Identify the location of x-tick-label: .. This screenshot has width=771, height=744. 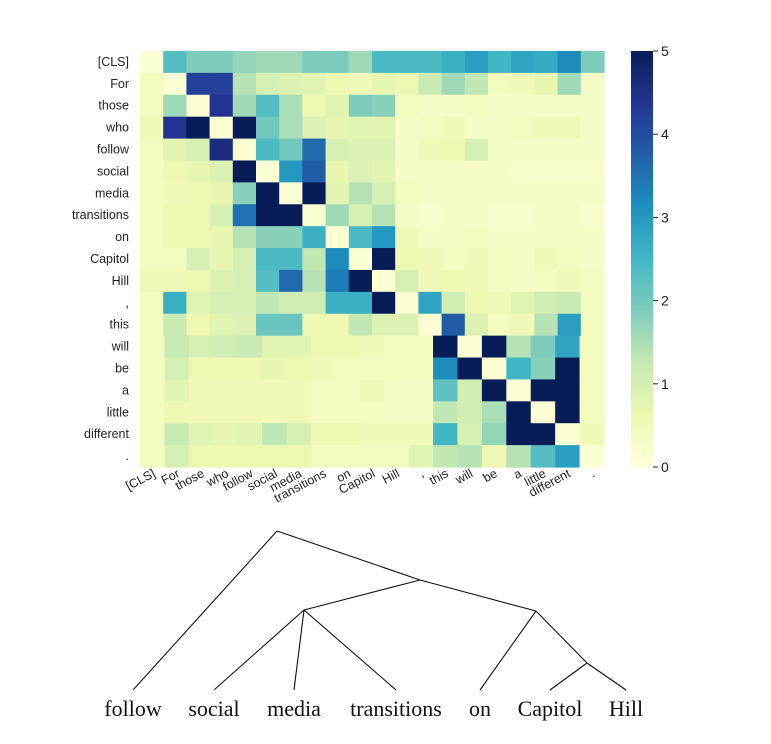
(593, 473).